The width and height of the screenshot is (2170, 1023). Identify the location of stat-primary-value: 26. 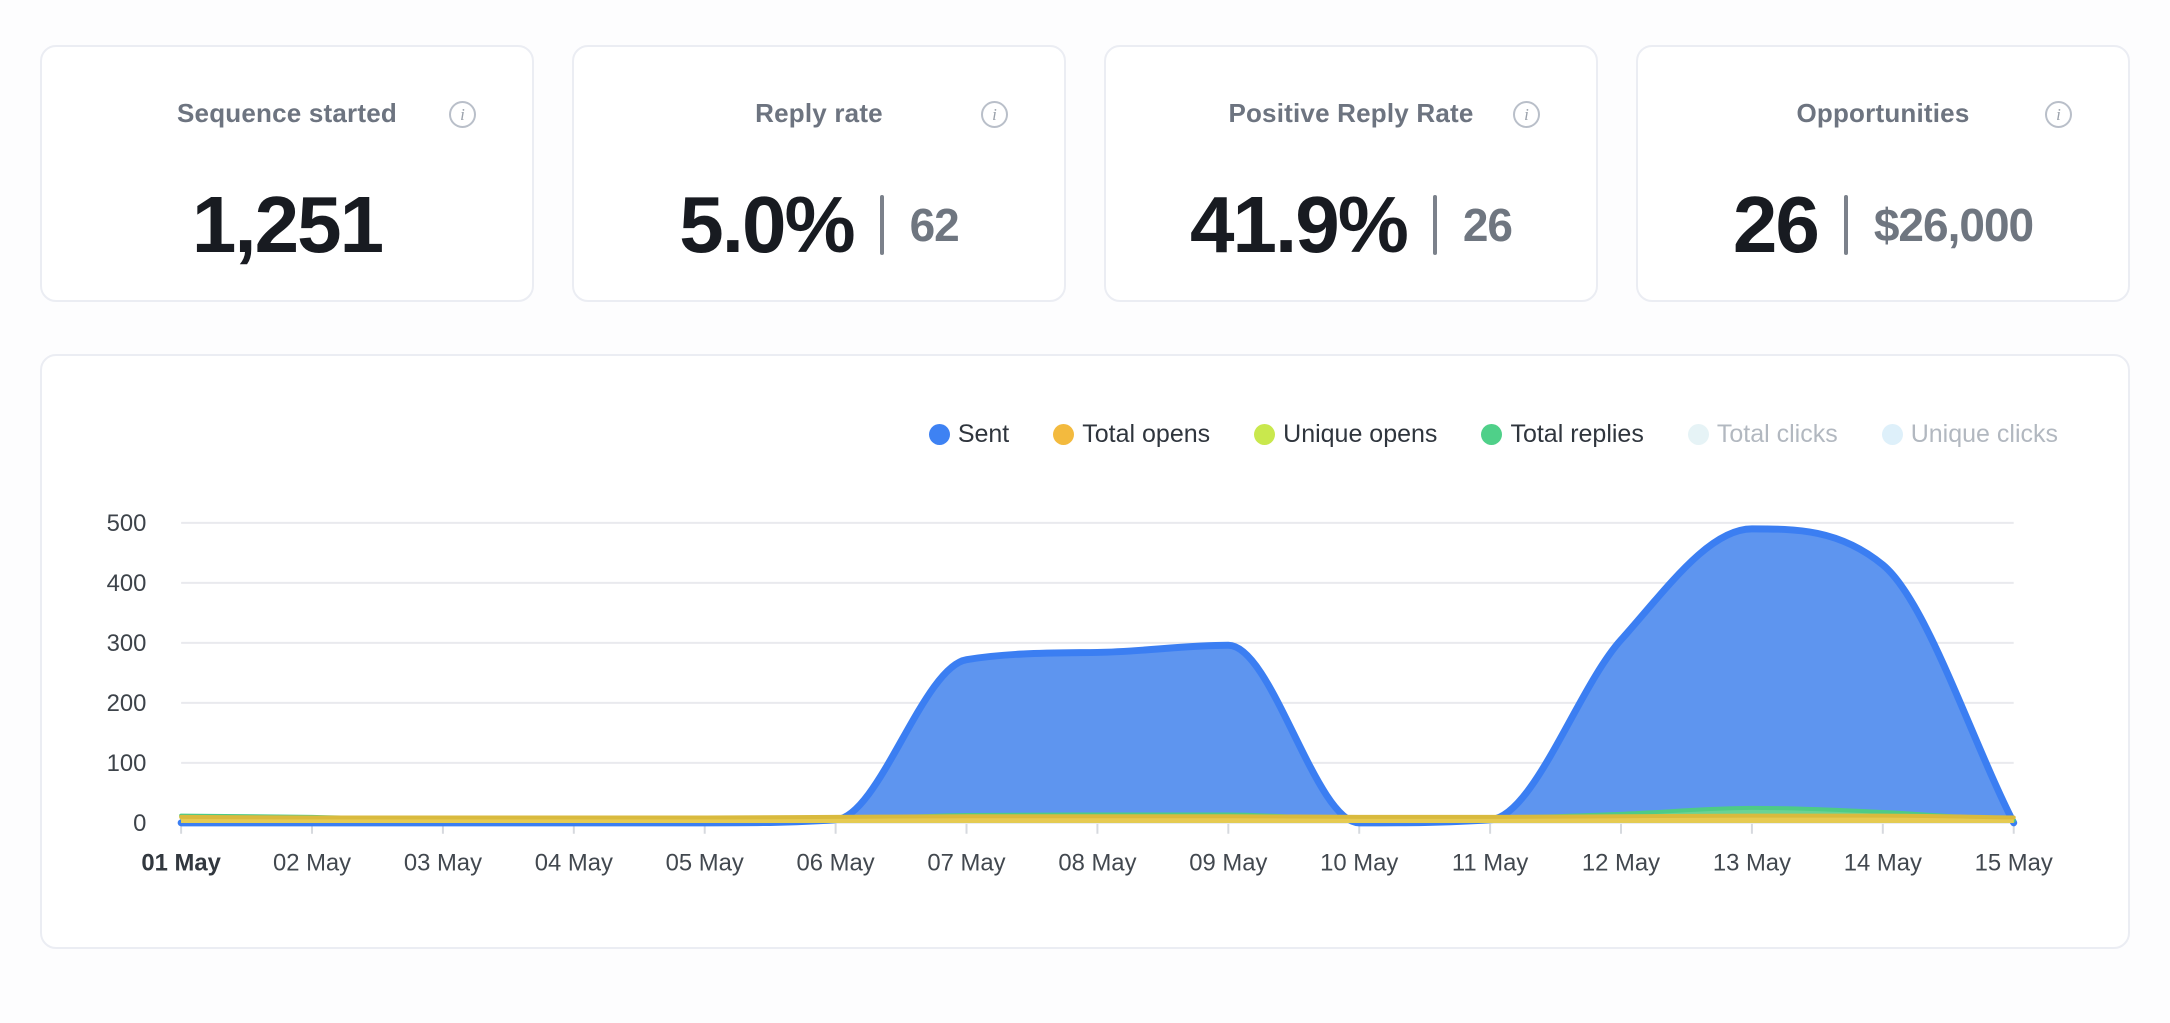
(1776, 224).